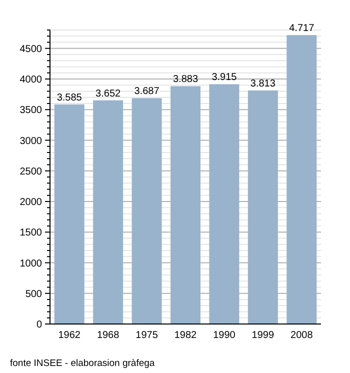 Image resolution: width=350 pixels, height=373 pixels. I want to click on y-tick-label: 0, so click(39, 325).